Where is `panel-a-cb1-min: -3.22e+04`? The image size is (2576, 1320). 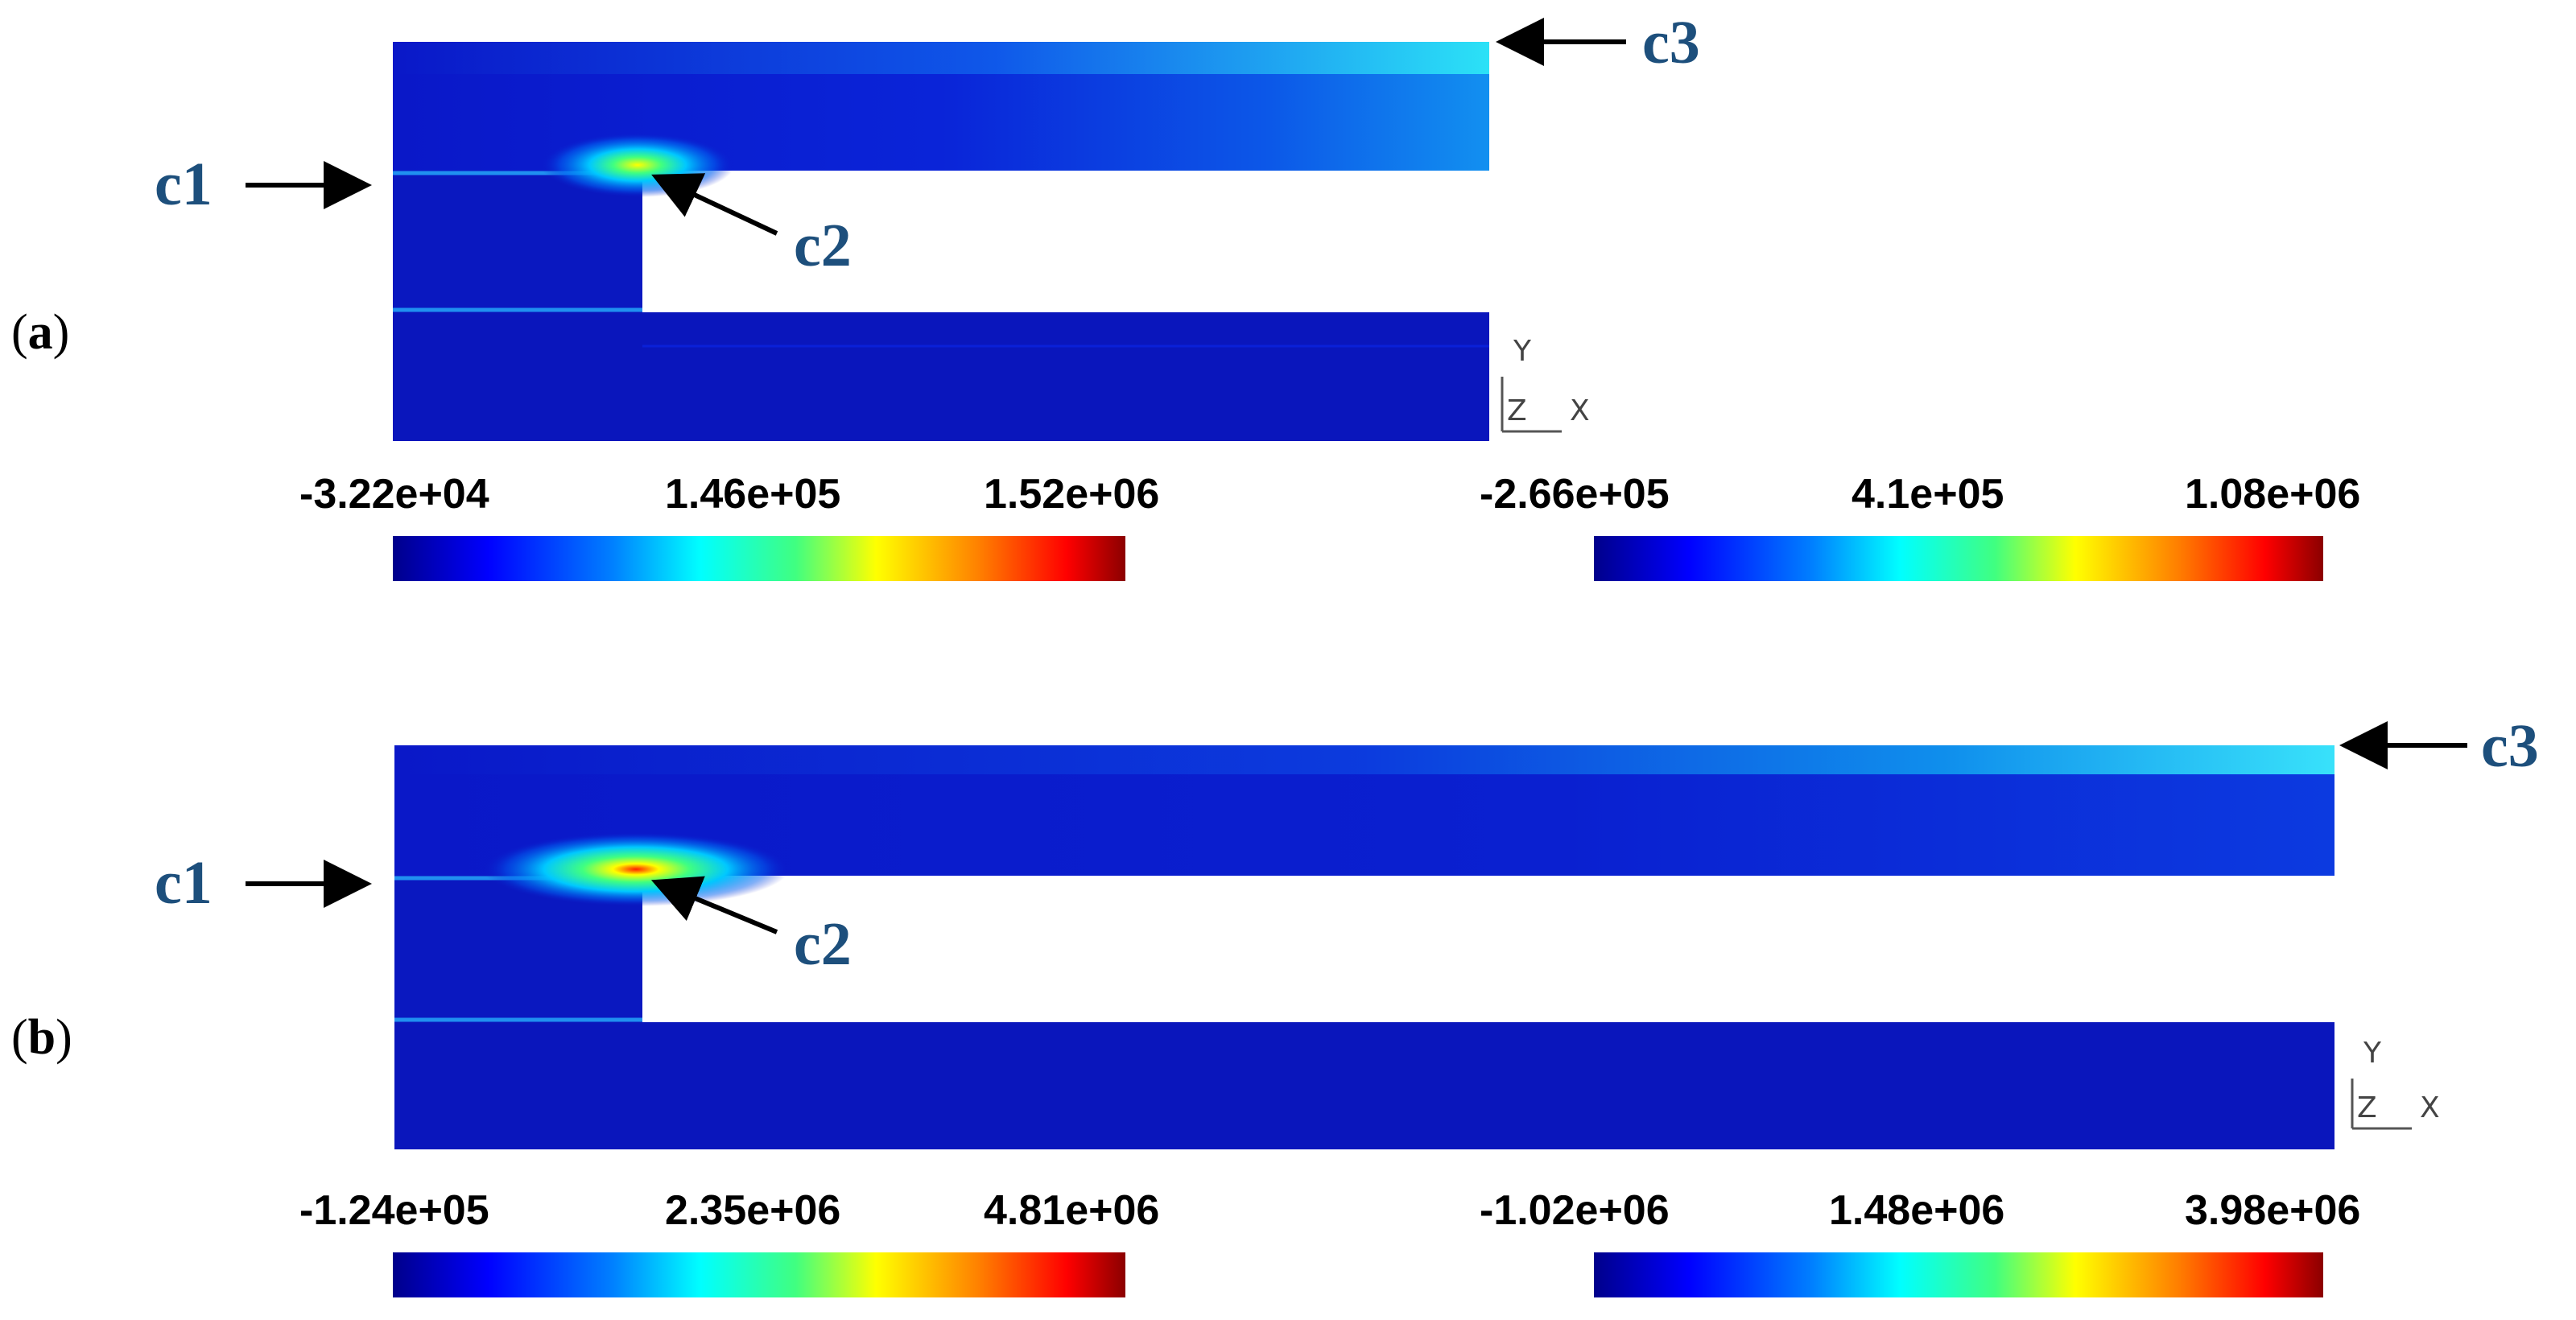
panel-a-cb1-min: -3.22e+04 is located at coordinates (394, 494).